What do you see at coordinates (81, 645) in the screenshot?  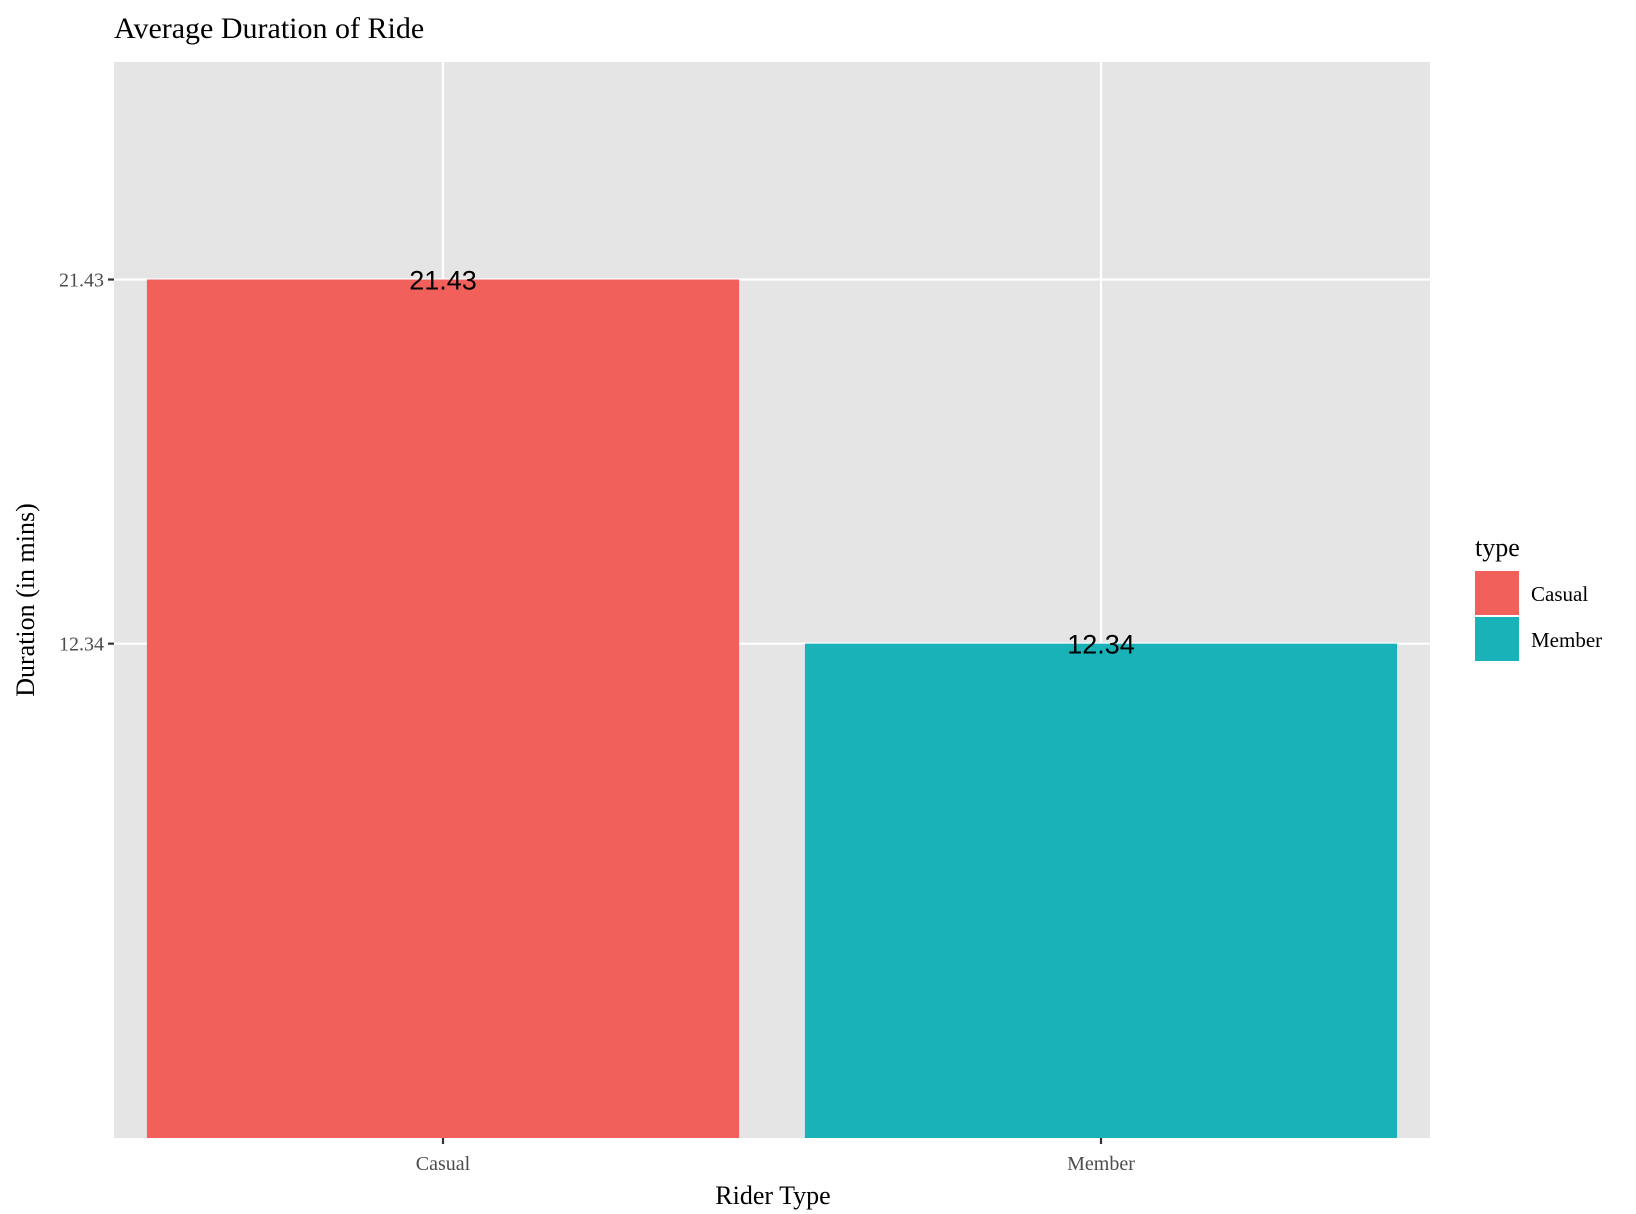 I see `y-tick-label-0: 12.34` at bounding box center [81, 645].